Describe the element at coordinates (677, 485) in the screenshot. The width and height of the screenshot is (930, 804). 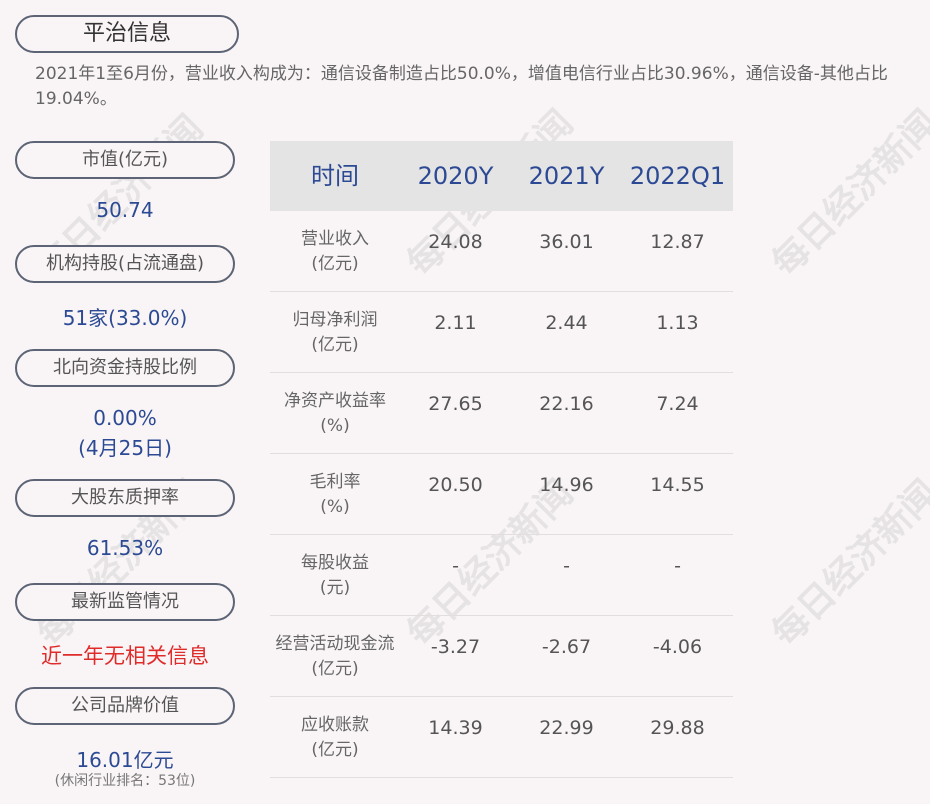
I see `cell-value: 14.55` at that location.